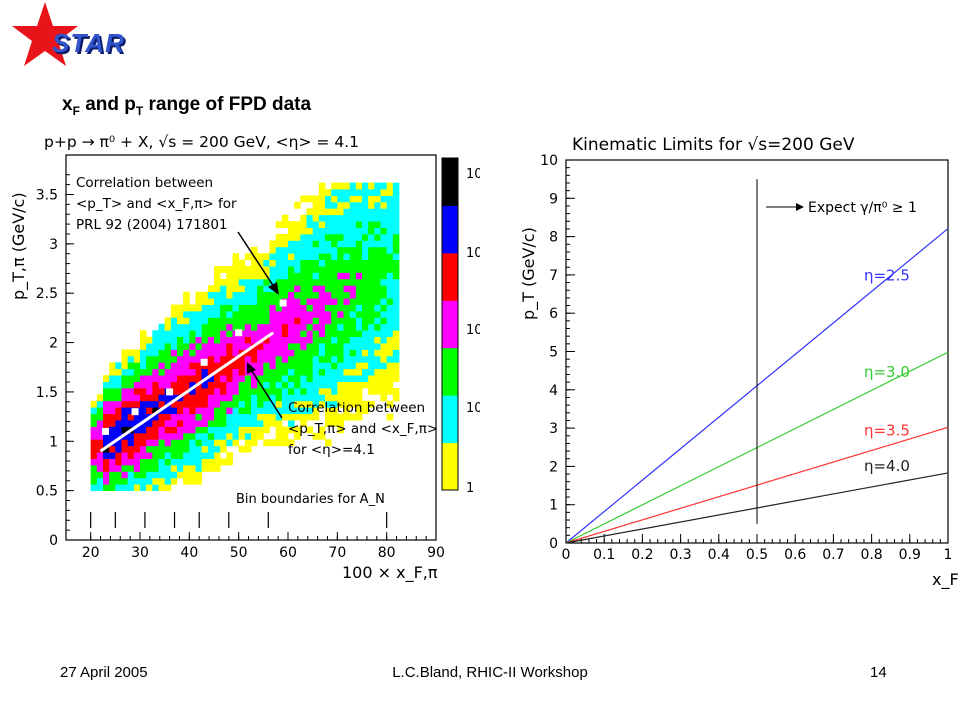  I want to click on prl-annotation-line2: <p_T> and <x_F,π> for, so click(156, 204).